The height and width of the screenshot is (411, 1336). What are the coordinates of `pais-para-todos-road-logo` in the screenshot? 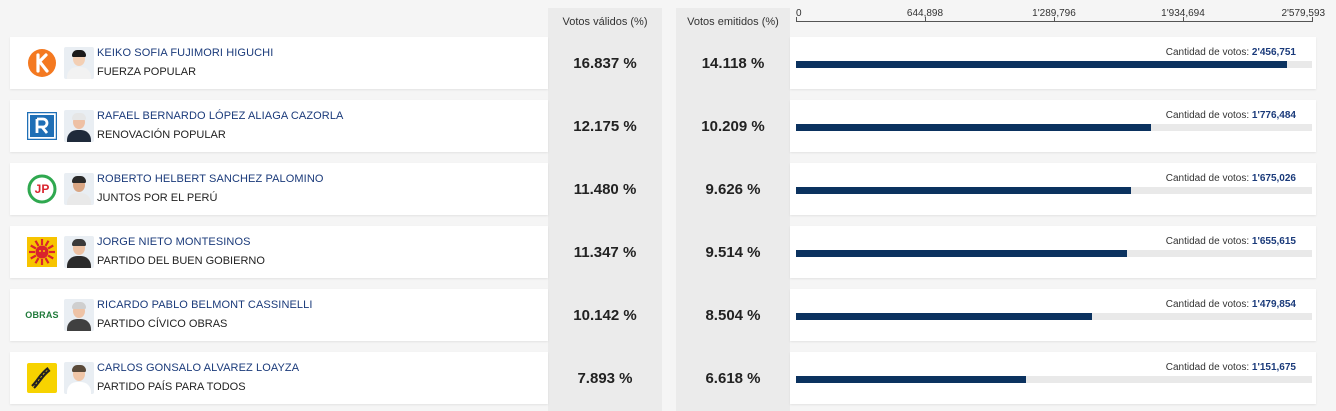 It's located at (42, 378).